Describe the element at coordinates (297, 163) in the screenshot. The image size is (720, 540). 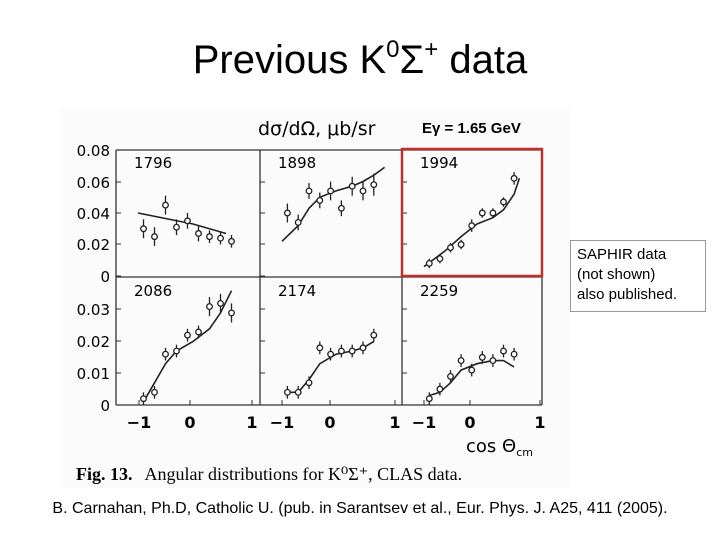
I see `panel-energy-label: 1898` at that location.